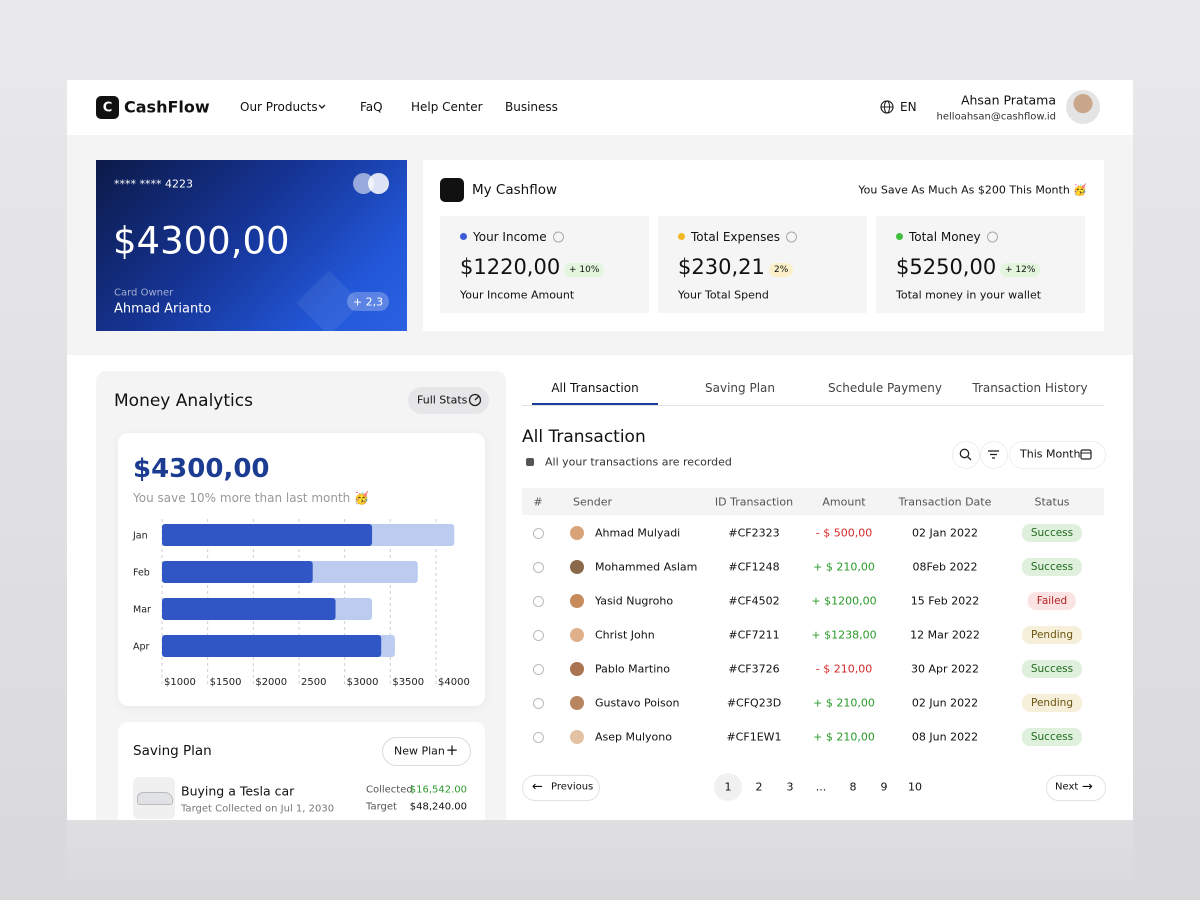 The height and width of the screenshot is (900, 1200). Describe the element at coordinates (969, 295) in the screenshot. I see `stat-caption: Total money in your wallet` at that location.